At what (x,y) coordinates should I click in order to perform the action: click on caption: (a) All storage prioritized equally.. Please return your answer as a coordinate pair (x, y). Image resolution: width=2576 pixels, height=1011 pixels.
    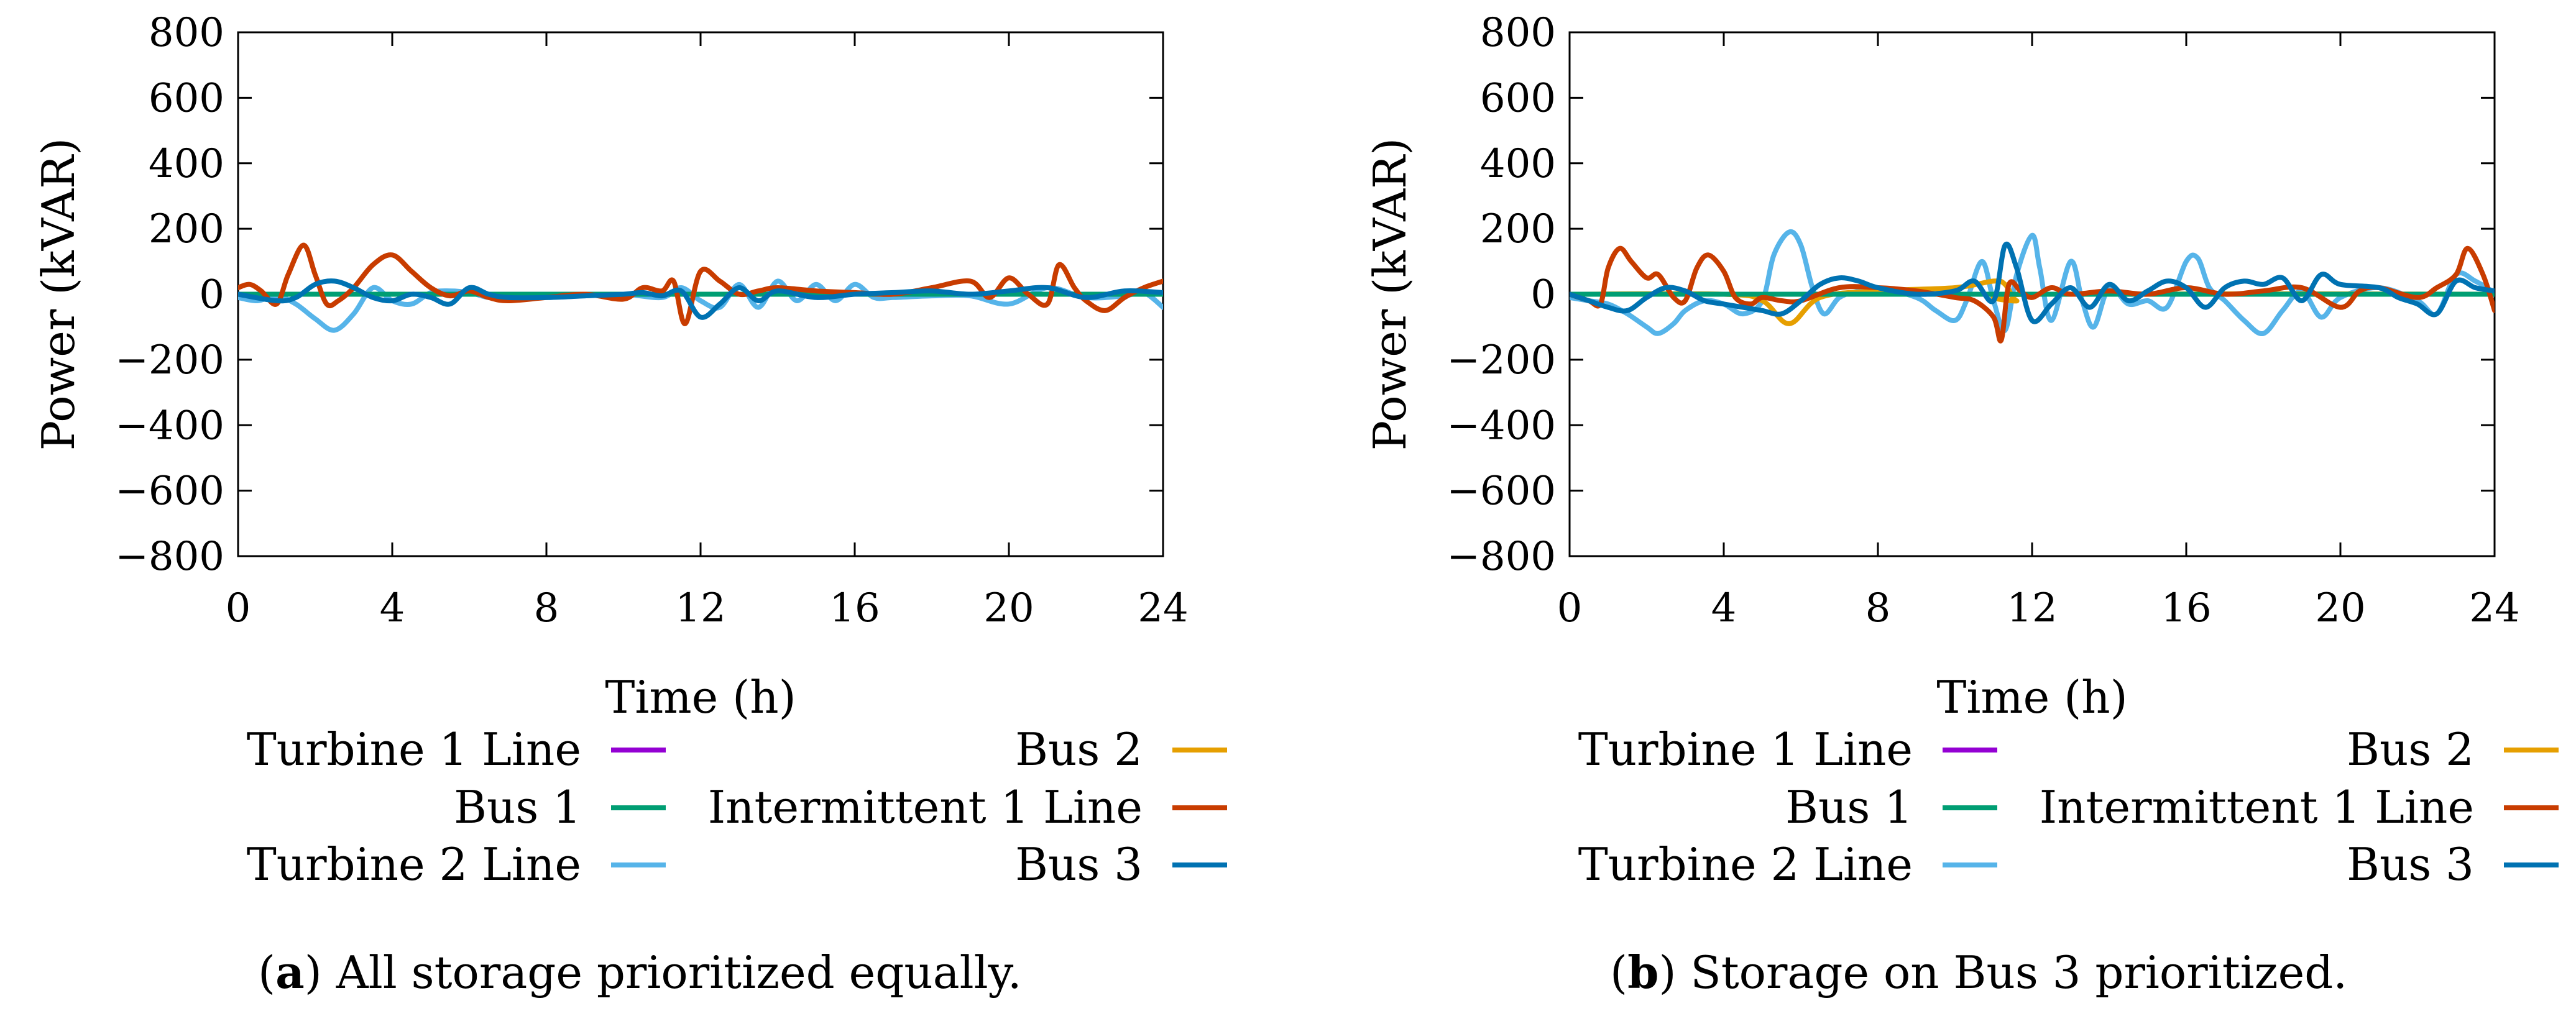
    Looking at the image, I should click on (640, 972).